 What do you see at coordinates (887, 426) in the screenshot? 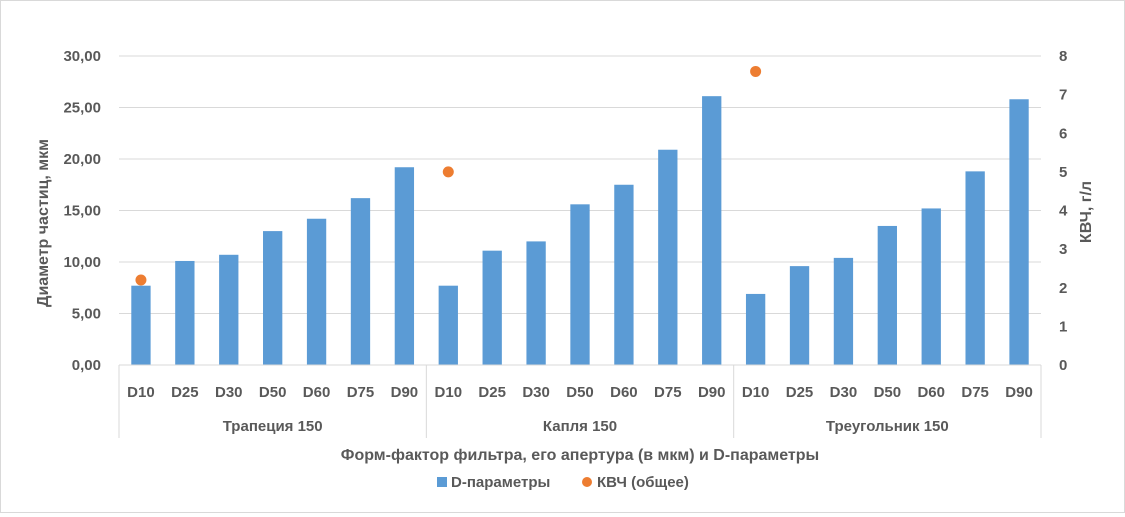
I see `group-label: Треугольник 150` at bounding box center [887, 426].